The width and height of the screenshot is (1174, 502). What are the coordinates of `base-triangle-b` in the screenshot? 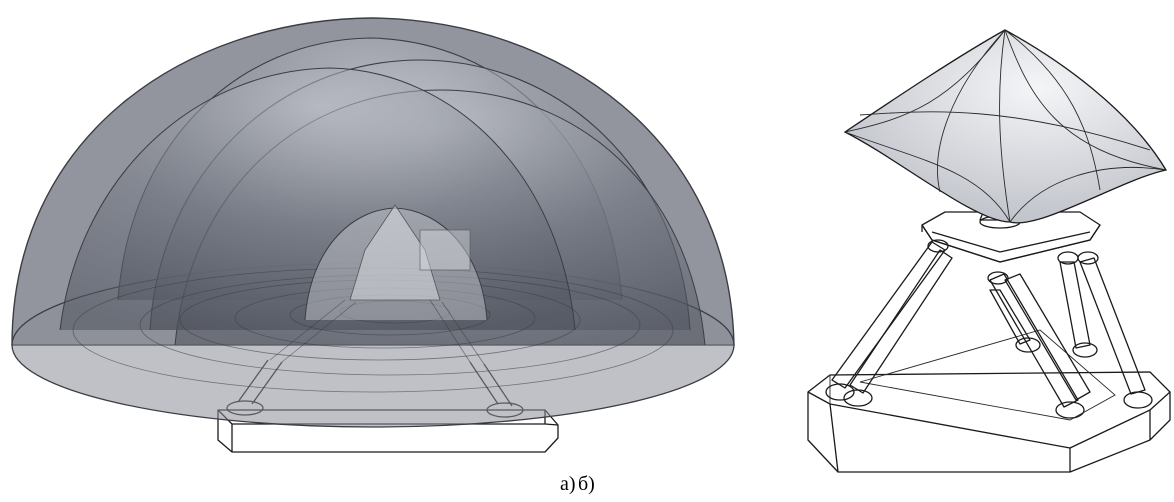 It's located at (987, 375).